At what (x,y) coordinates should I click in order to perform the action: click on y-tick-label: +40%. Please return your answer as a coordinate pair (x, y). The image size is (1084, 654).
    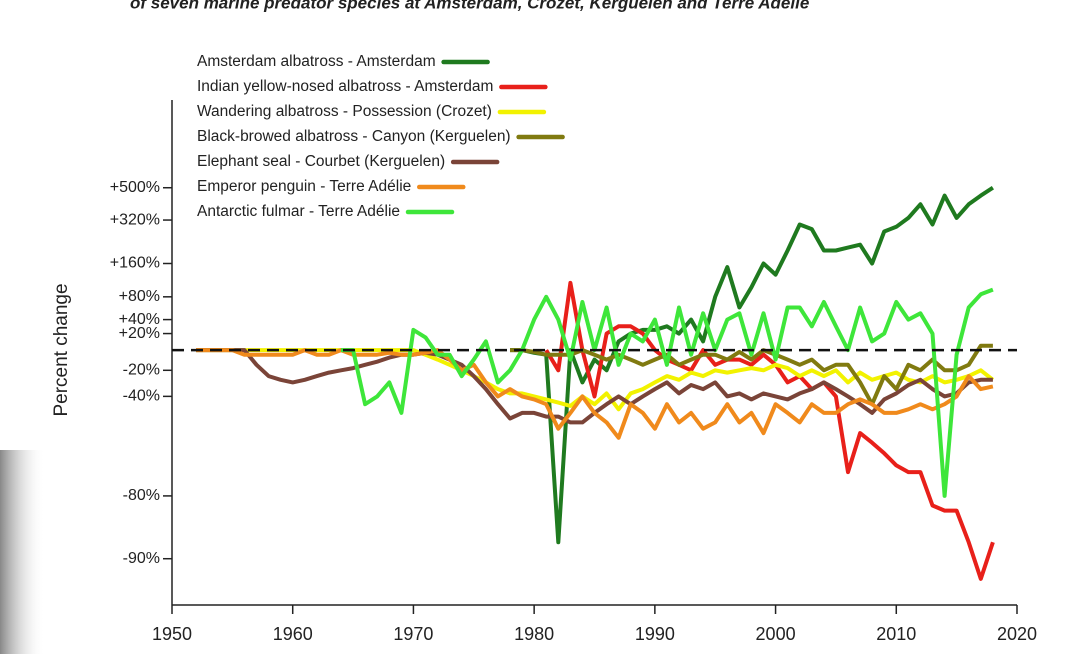
    Looking at the image, I should click on (139, 319).